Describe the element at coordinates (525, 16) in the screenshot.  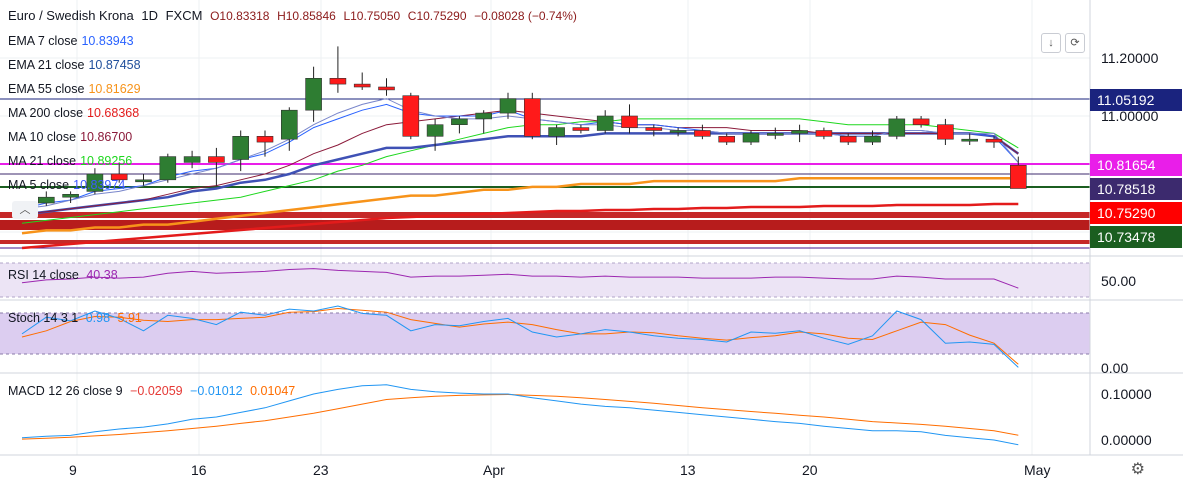
I see `ohlc-change: −0.08028 (−0.74%)` at that location.